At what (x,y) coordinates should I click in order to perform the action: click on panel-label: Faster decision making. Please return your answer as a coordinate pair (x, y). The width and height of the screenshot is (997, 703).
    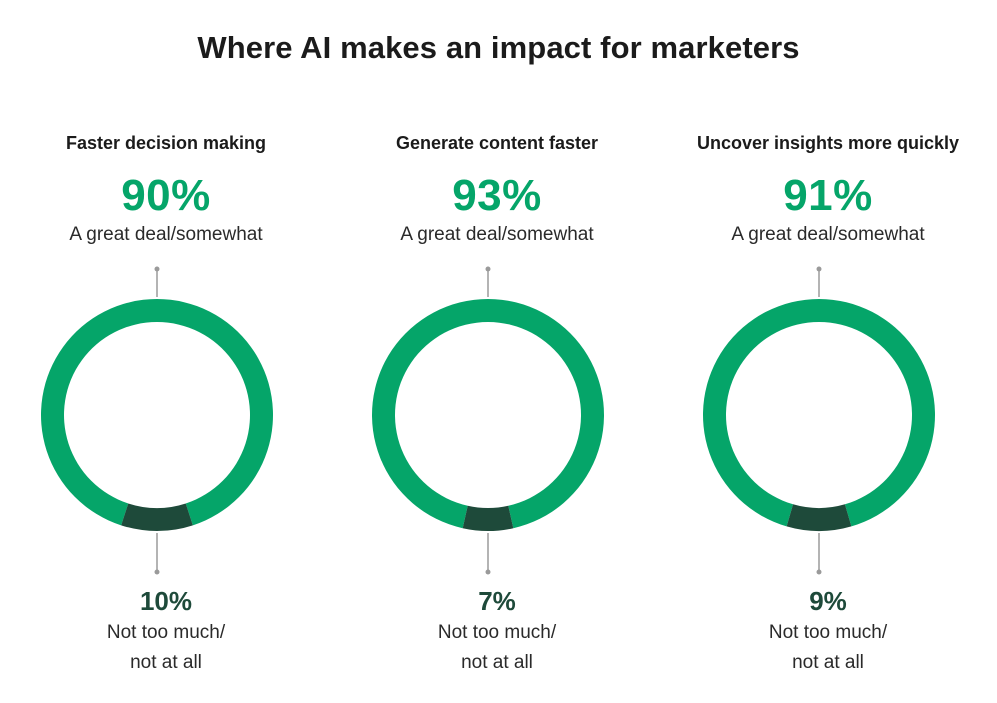
    Looking at the image, I should click on (166, 143).